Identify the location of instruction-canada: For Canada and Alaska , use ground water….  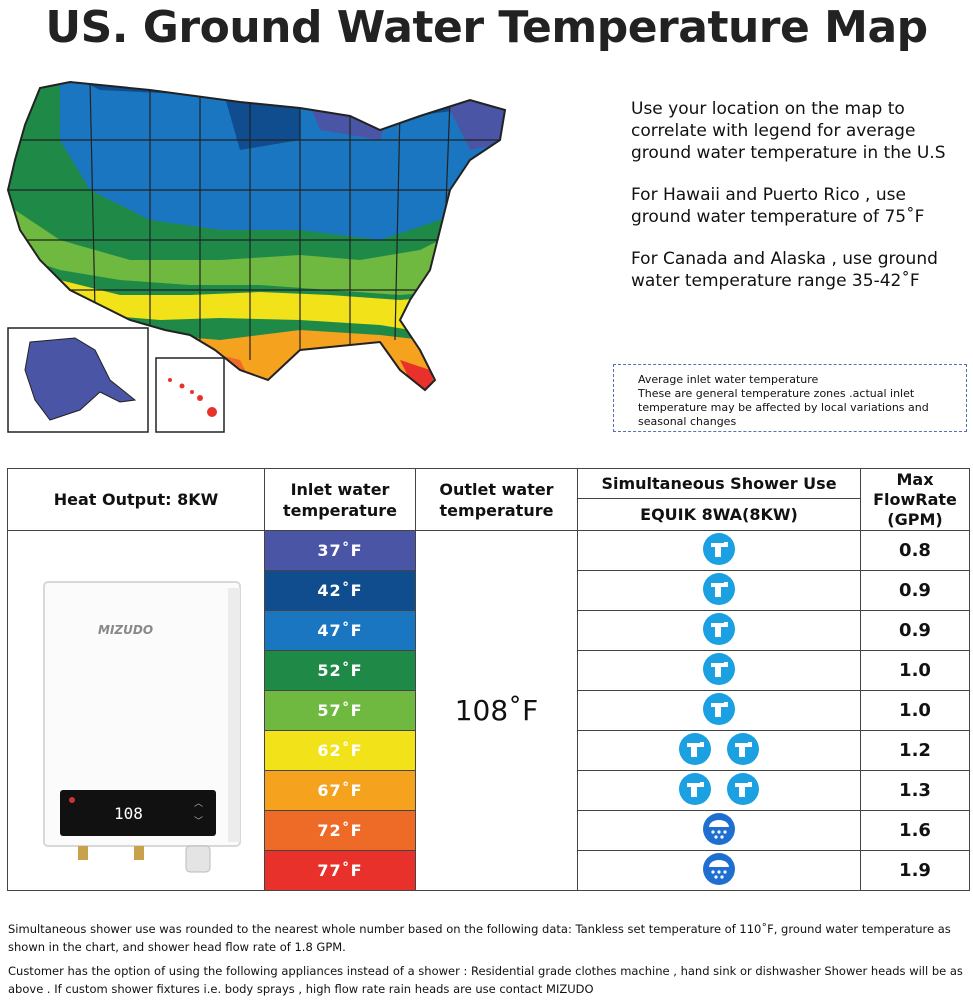
(784, 270).